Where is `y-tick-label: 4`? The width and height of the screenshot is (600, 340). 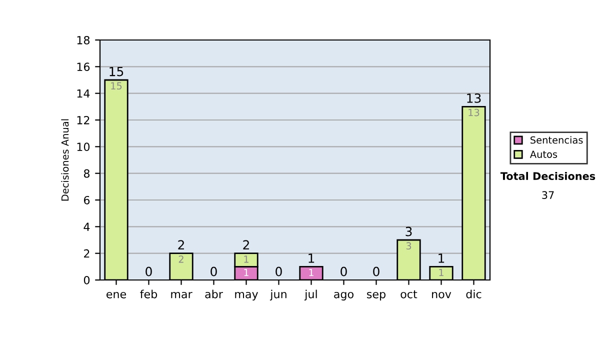 y-tick-label: 4 is located at coordinates (87, 226).